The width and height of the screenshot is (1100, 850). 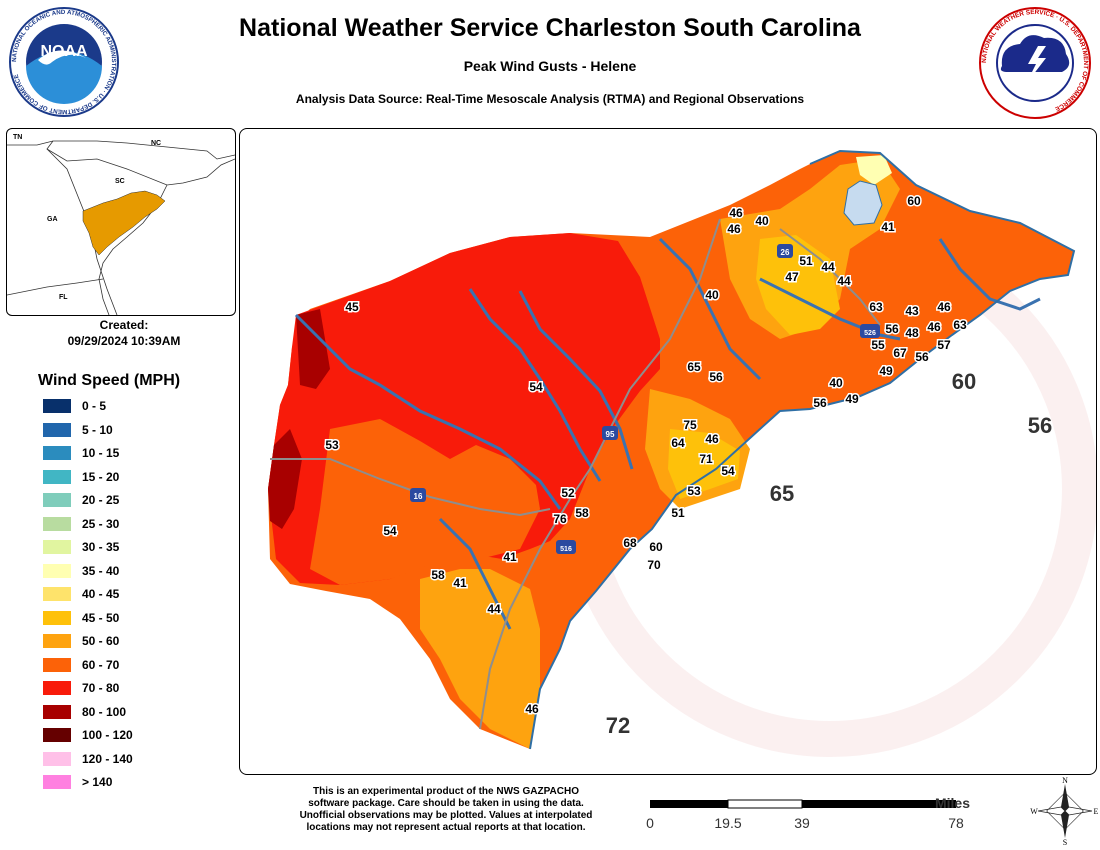 I want to click on land-region-60-70-sw, so click(x=425, y=502).